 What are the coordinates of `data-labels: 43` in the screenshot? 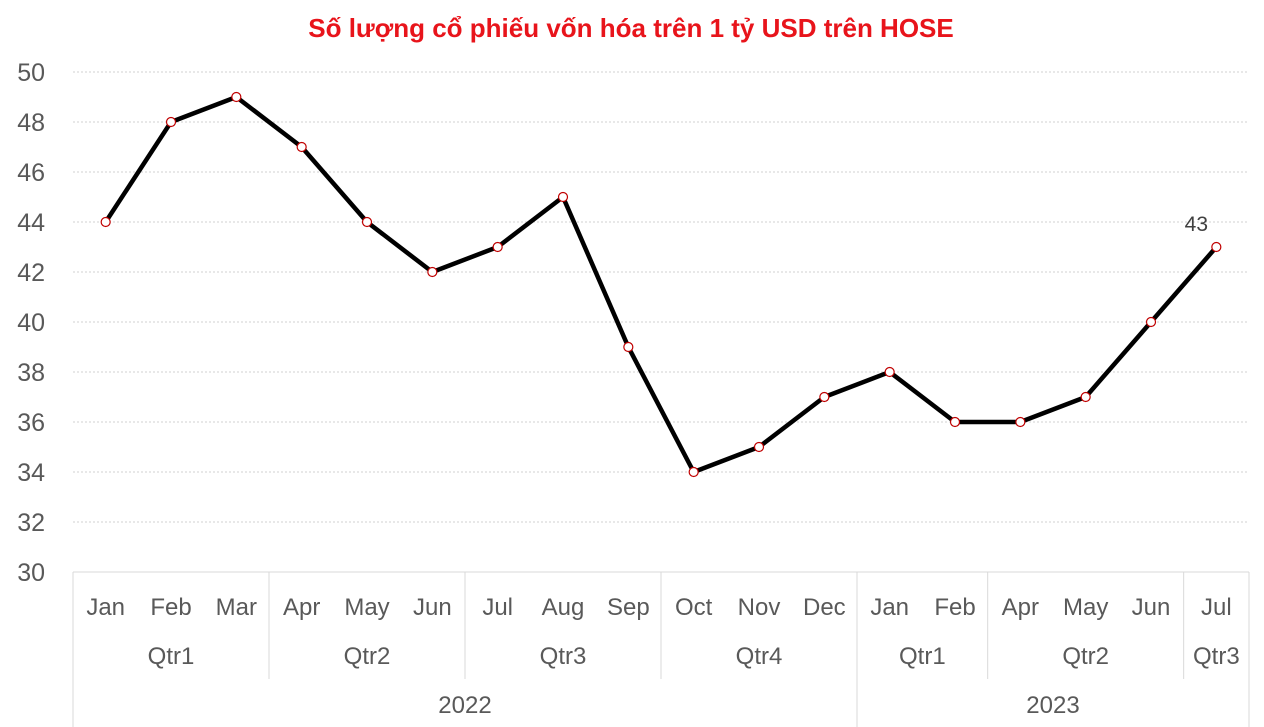 It's located at (1196, 224).